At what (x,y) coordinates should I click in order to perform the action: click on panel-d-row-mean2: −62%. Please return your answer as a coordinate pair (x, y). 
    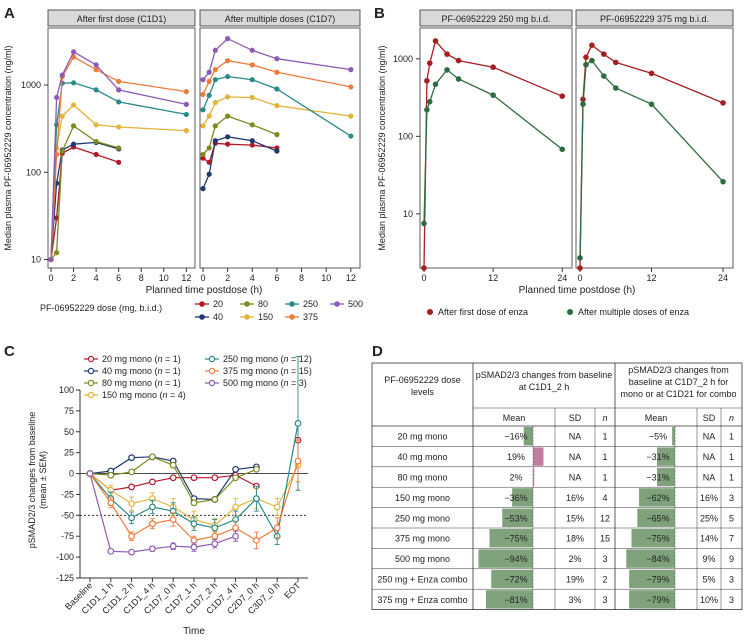
    Looking at the image, I should click on (657, 498).